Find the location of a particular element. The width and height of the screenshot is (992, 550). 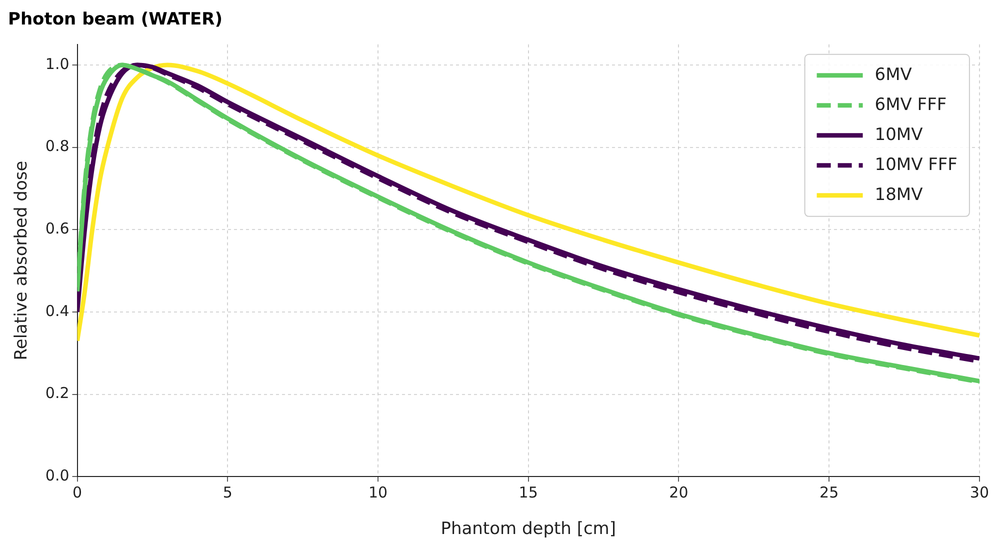

x-tick-label: 5 is located at coordinates (227, 492).